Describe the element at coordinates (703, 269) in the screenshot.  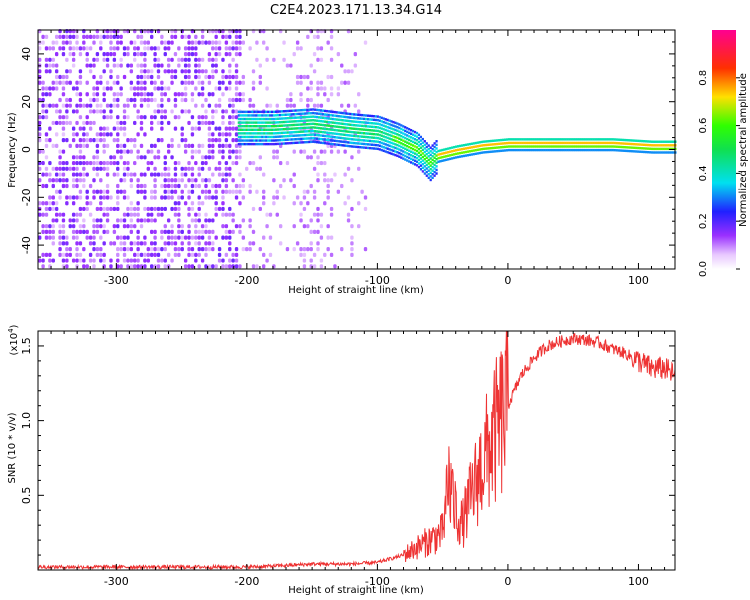
I see `colorbar-tick-label: 0.0` at that location.